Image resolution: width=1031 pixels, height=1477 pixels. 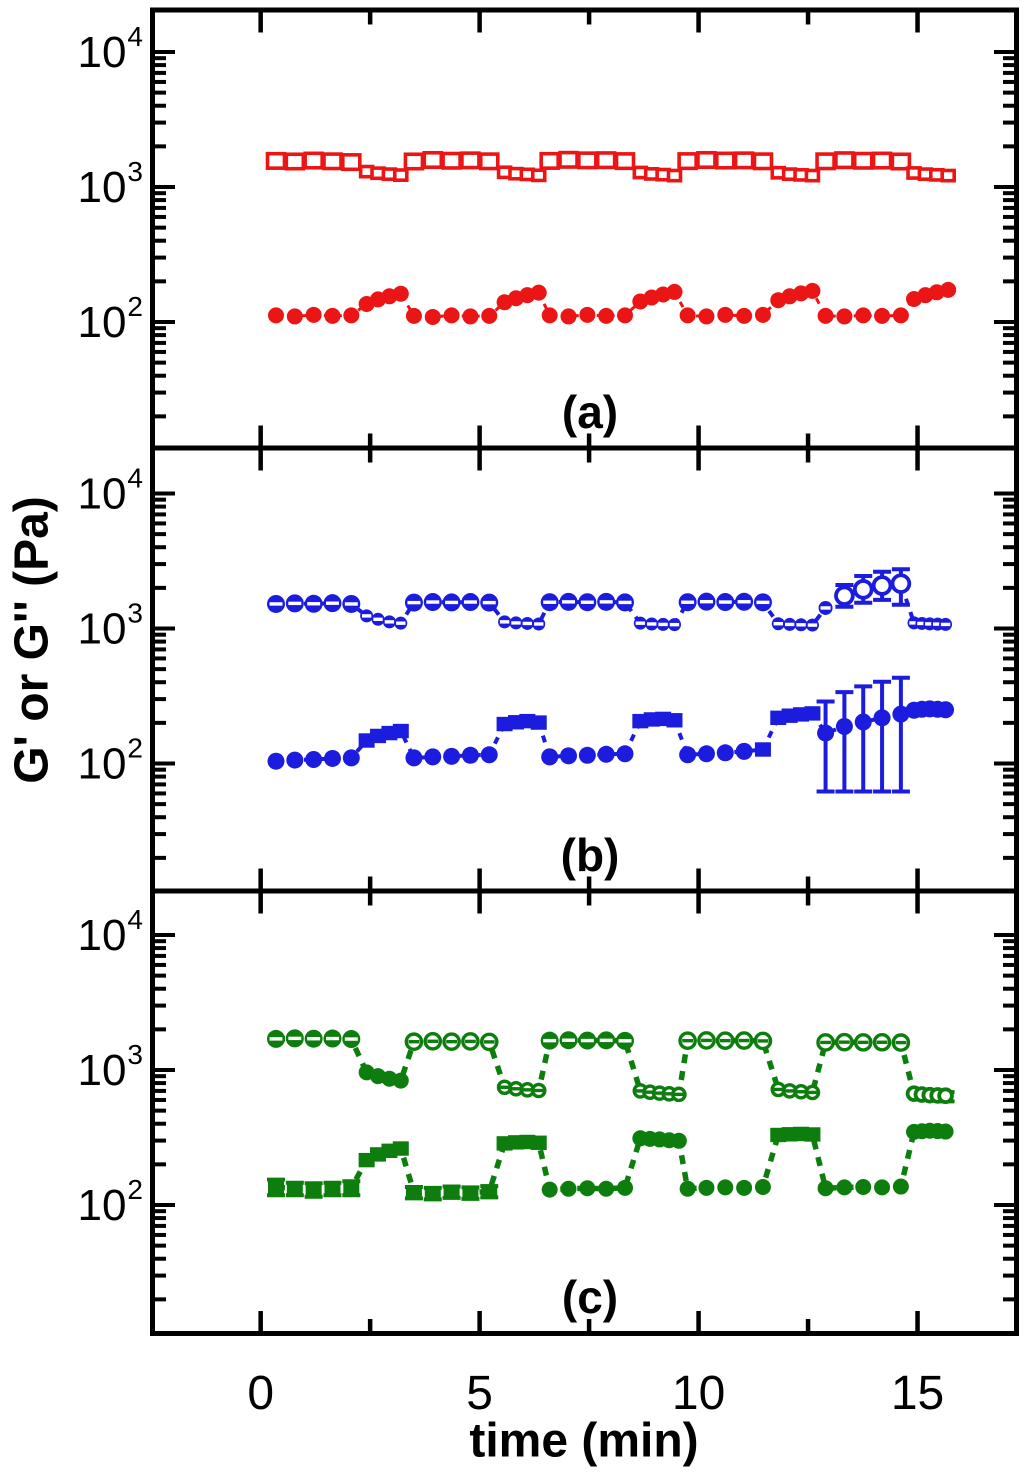 What do you see at coordinates (590, 412) in the screenshot?
I see `panel-a-label: (a)` at bounding box center [590, 412].